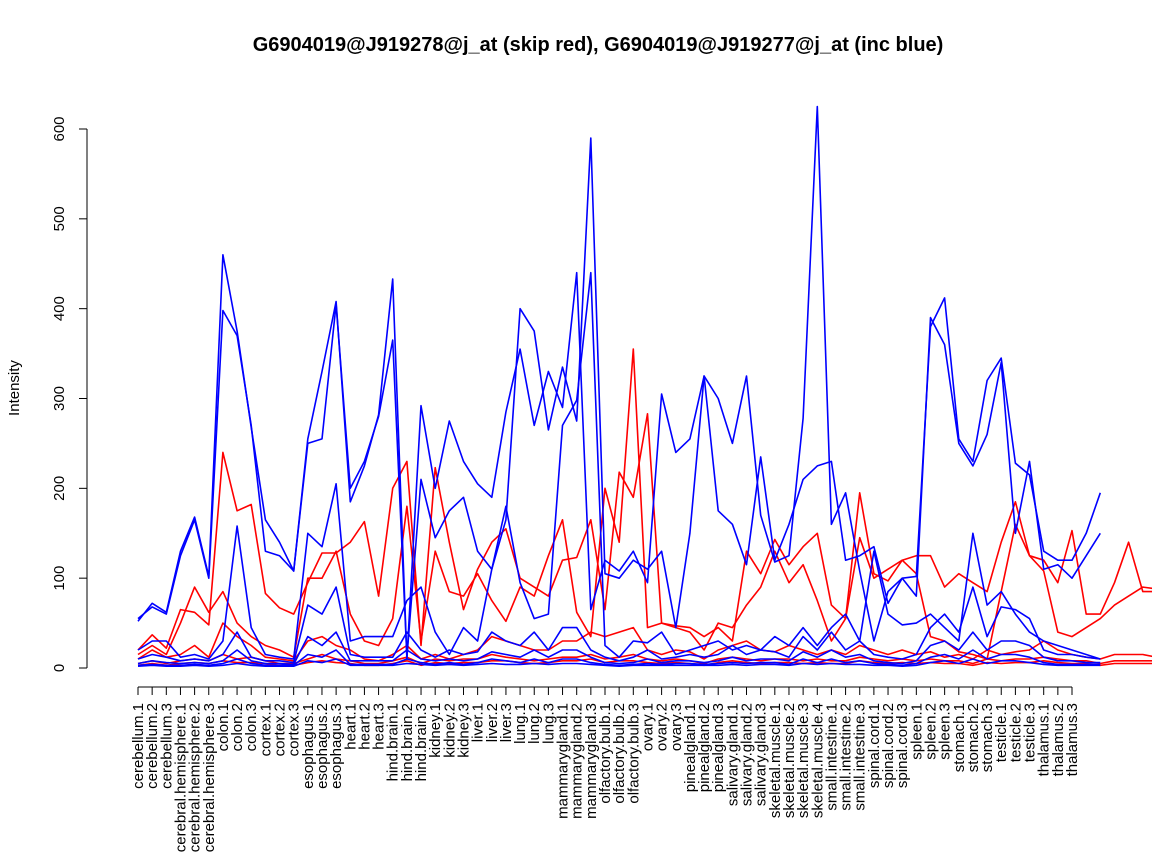 Image resolution: width=1152 pixels, height=864 pixels. What do you see at coordinates (59, 578) in the screenshot?
I see `y-tick-label-100: 100` at bounding box center [59, 578].